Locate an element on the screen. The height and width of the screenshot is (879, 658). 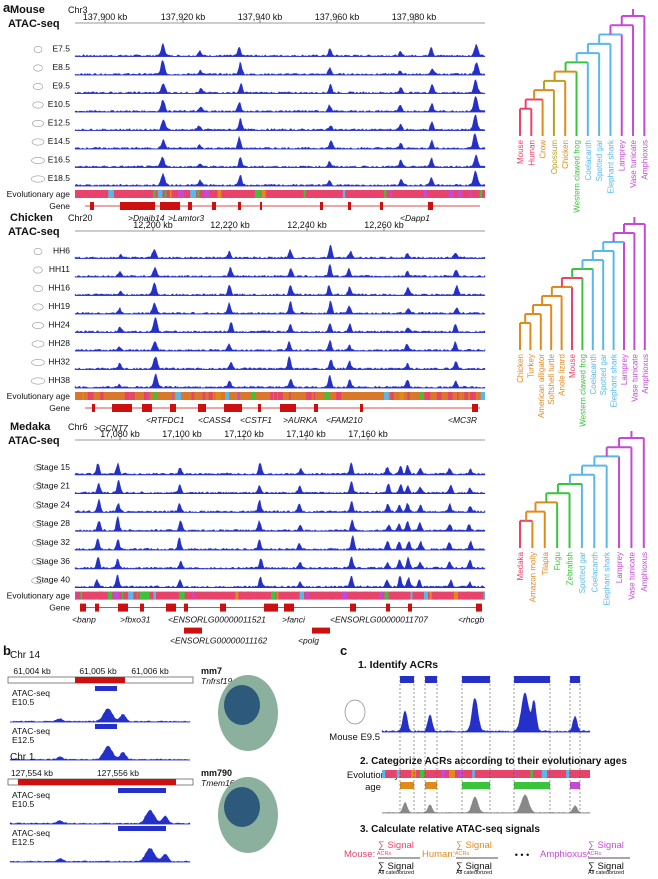
stage-label: Stage 15 is located at coordinates (53, 467).